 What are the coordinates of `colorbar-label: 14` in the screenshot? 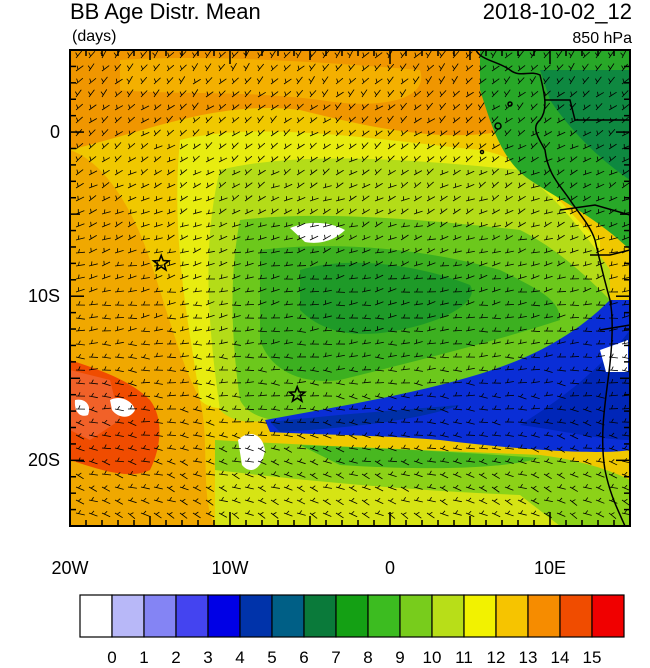 It's located at (560, 658).